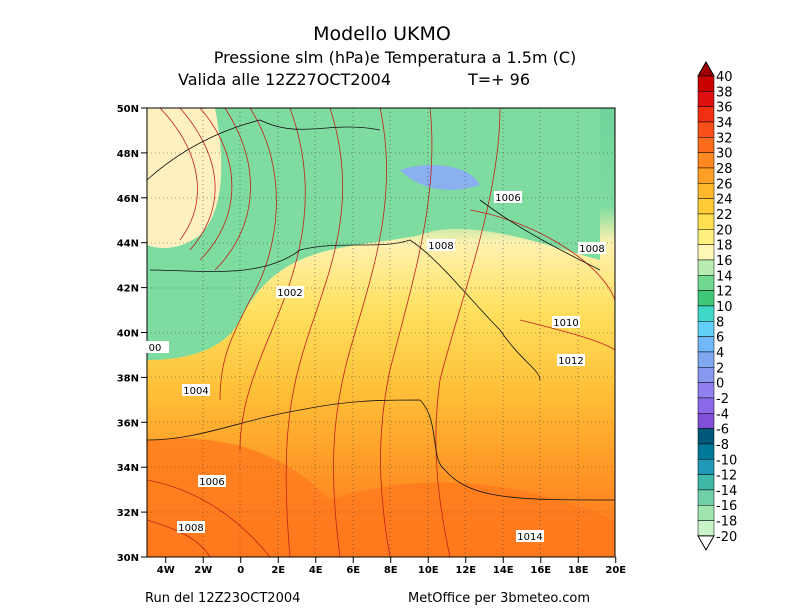 This screenshot has width=792, height=616. Describe the element at coordinates (382, 34) in the screenshot. I see `title: Modello UKMO` at that location.